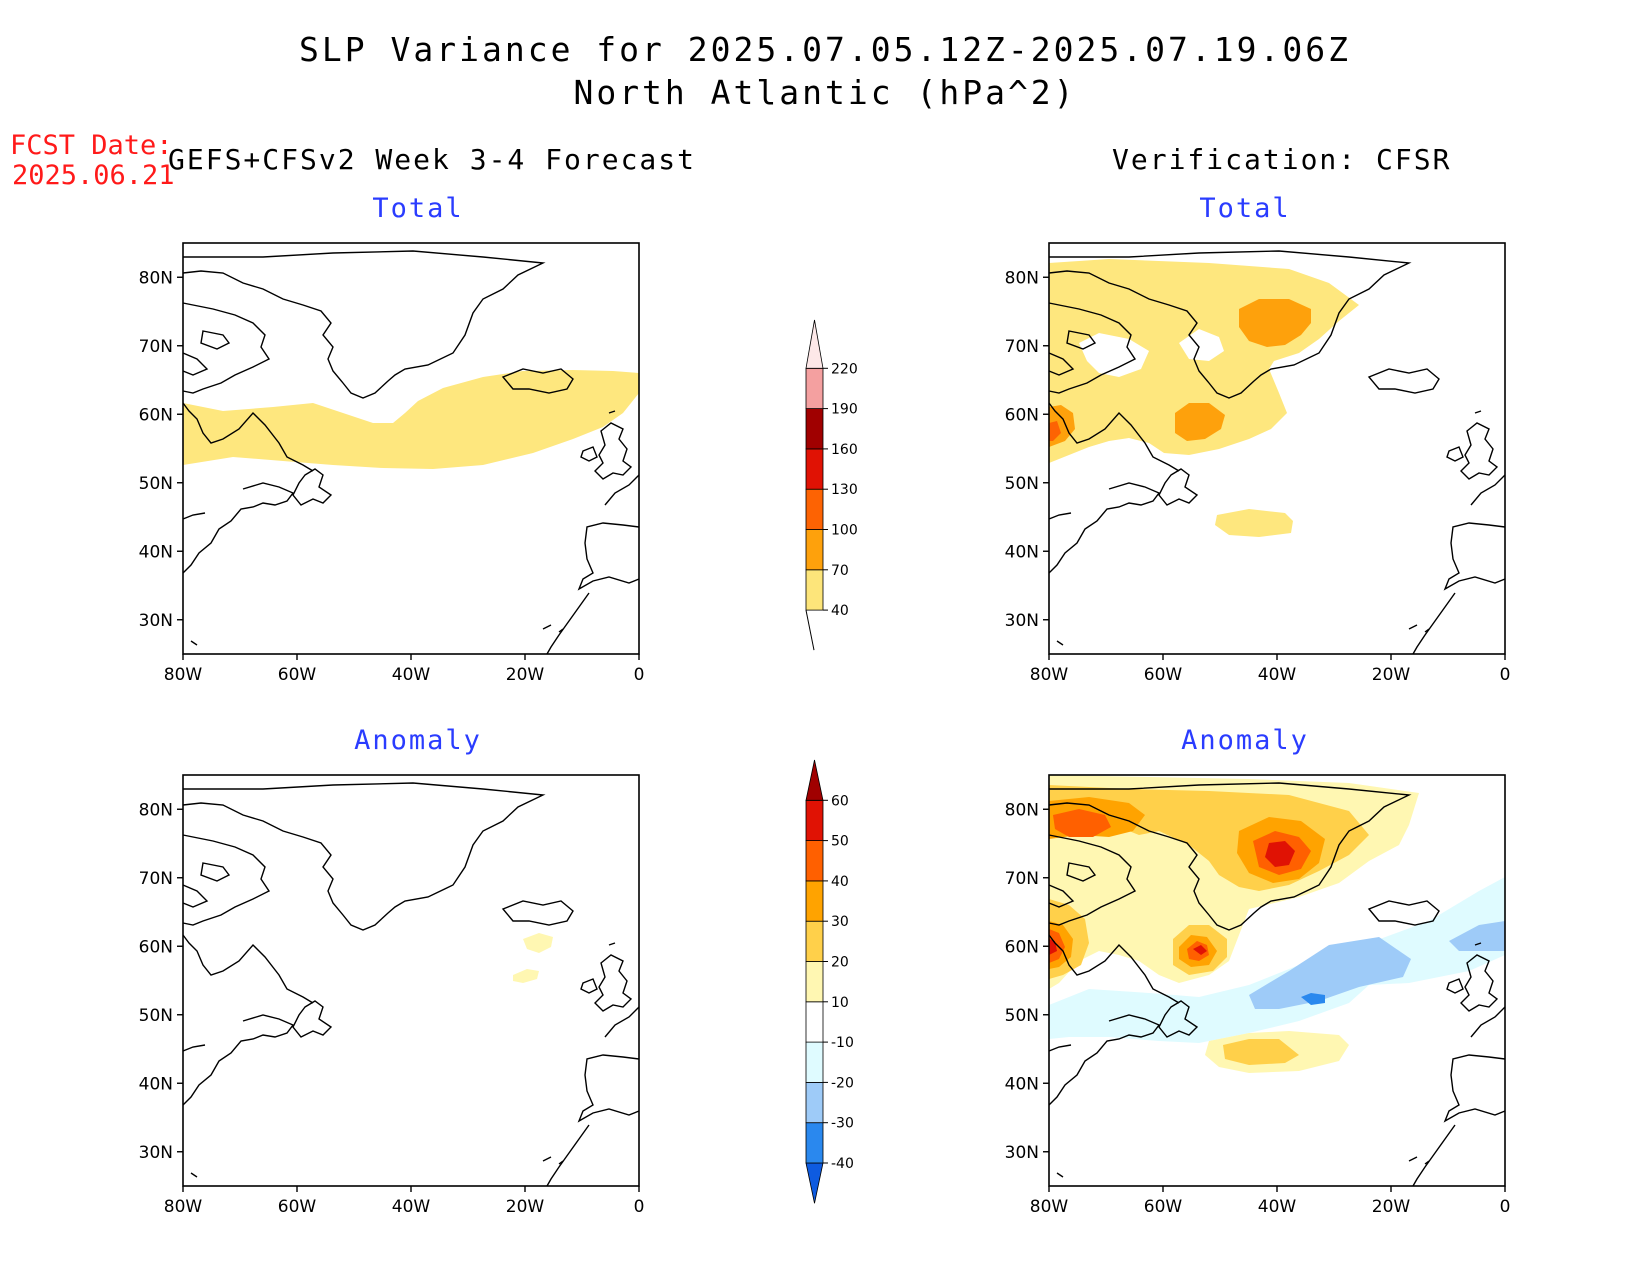  What do you see at coordinates (829, 981) in the screenshot?
I see `colorbar-anomaly: -40 -30 -20 -10 10 20 30 40 50 60` at bounding box center [829, 981].